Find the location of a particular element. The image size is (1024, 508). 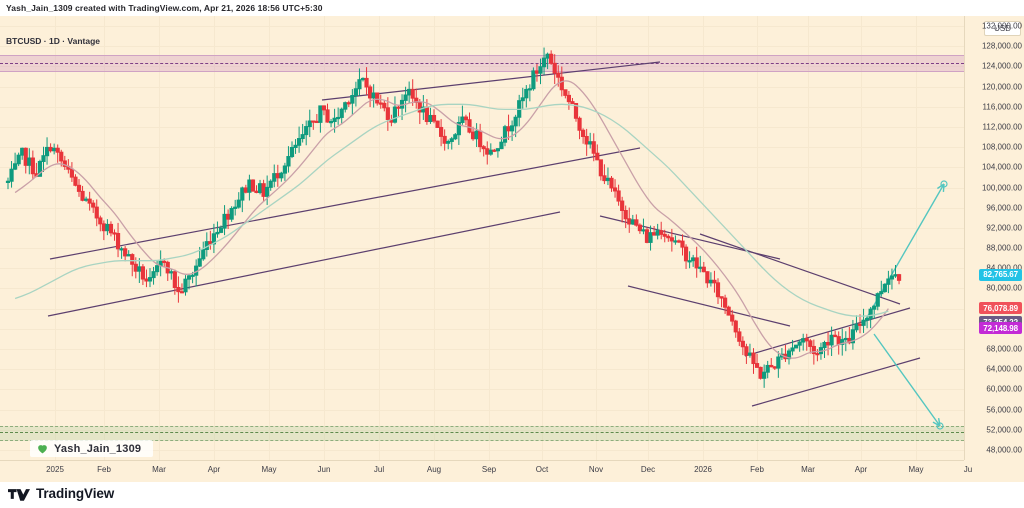

support-zone-midline is located at coordinates (482, 433).